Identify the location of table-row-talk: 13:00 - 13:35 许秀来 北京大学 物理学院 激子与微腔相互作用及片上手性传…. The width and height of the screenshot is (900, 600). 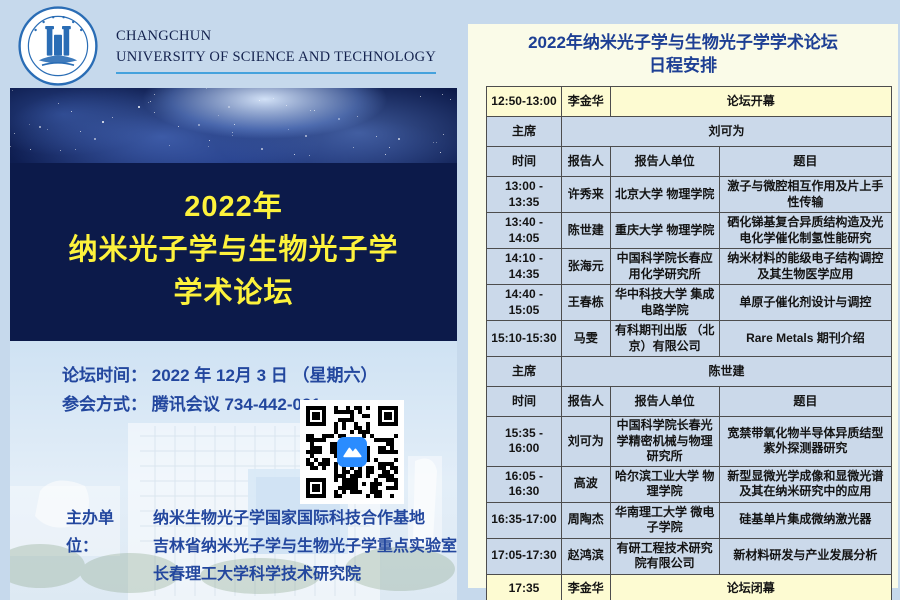
(689, 194).